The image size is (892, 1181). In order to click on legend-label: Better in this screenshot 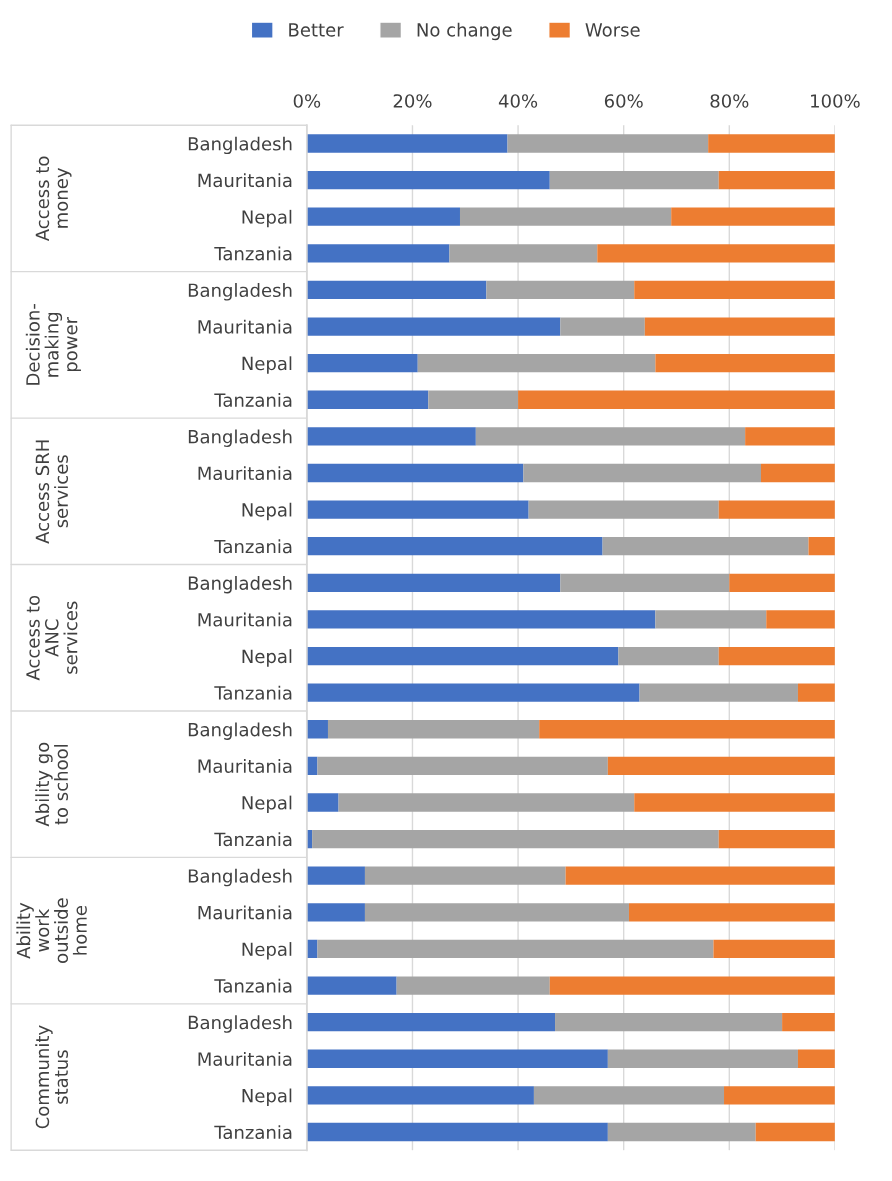, I will do `click(316, 30)`.